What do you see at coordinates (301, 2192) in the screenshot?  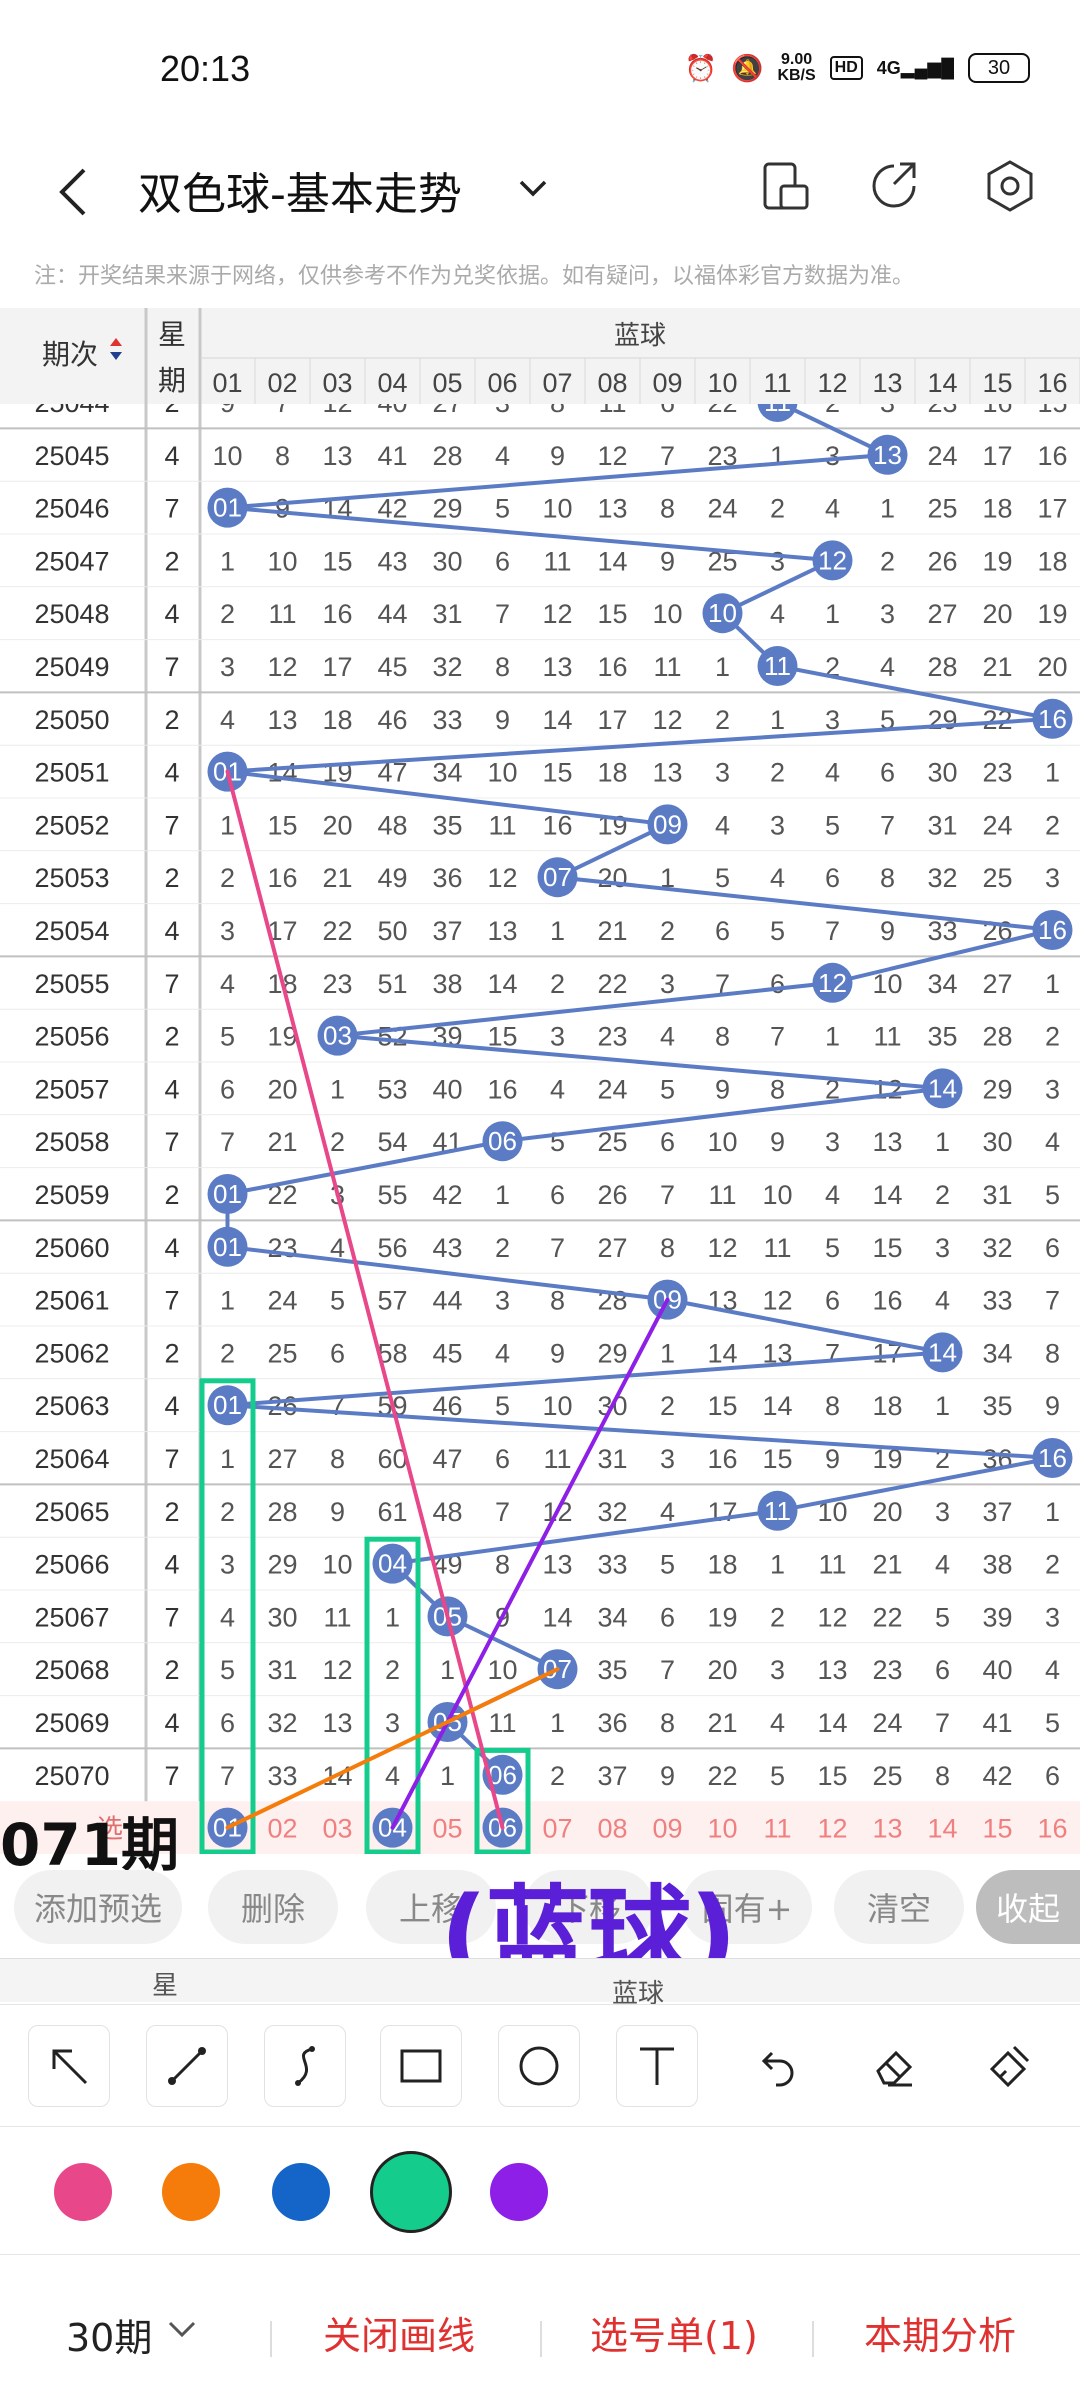 I see `blue-color-swatch` at bounding box center [301, 2192].